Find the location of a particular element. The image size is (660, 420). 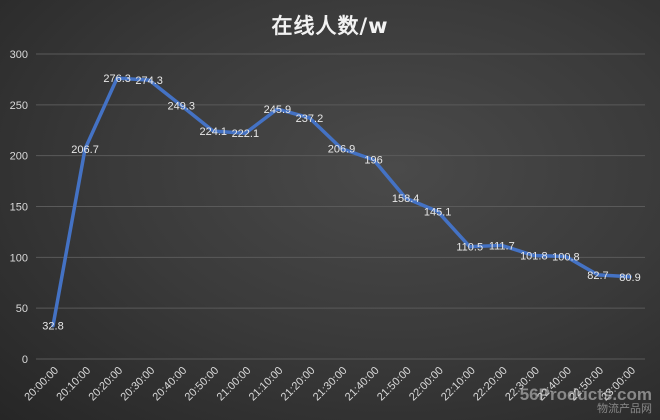

data-label: 276.3 is located at coordinates (117, 79).